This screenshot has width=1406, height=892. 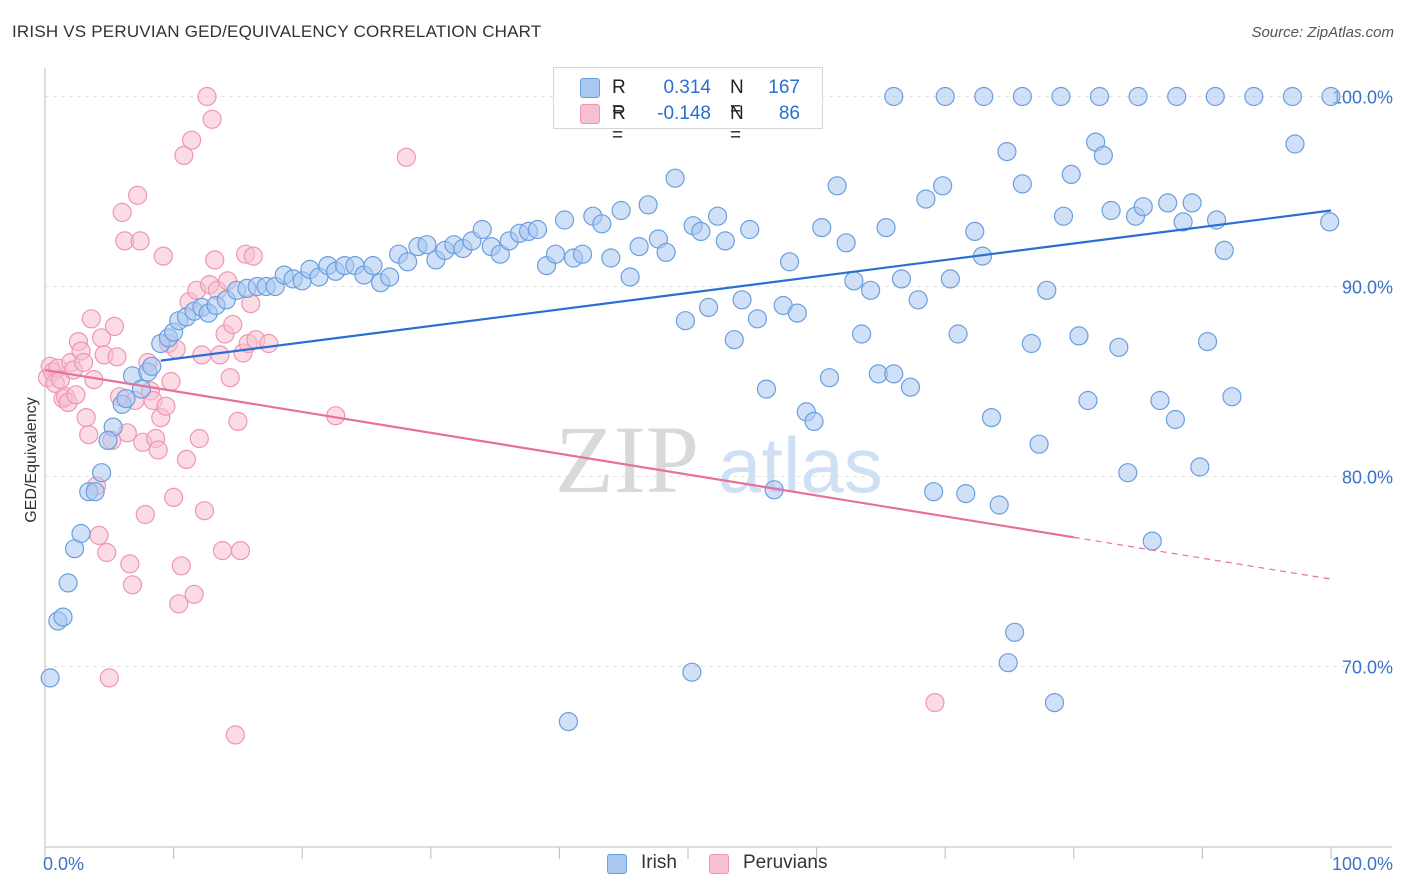 What do you see at coordinates (627, 459) in the screenshot?
I see `watermark-zip: ZIP` at bounding box center [627, 459].